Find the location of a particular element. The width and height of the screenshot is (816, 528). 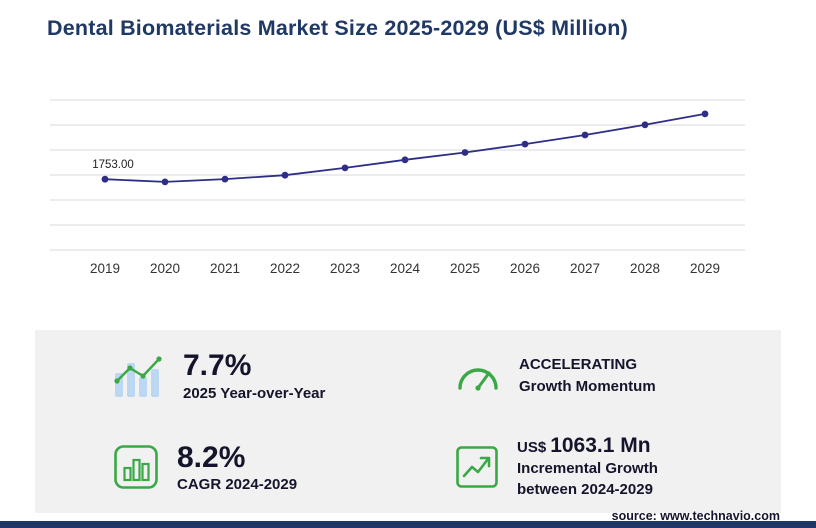

yoy-text: 7.7% 2025 Year-over-Year is located at coordinates (254, 376).